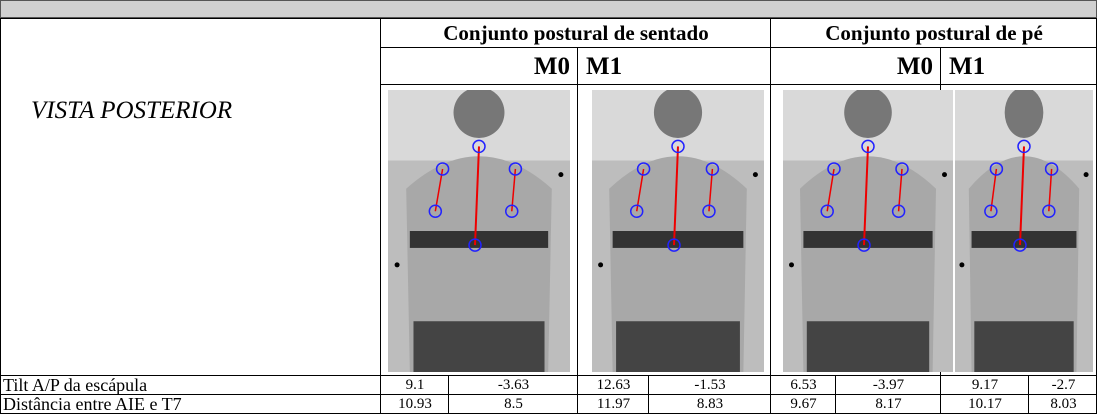 This screenshot has height=414, width=1097. Describe the element at coordinates (803, 385) in the screenshot. I see `value-cell: 6.53` at that location.